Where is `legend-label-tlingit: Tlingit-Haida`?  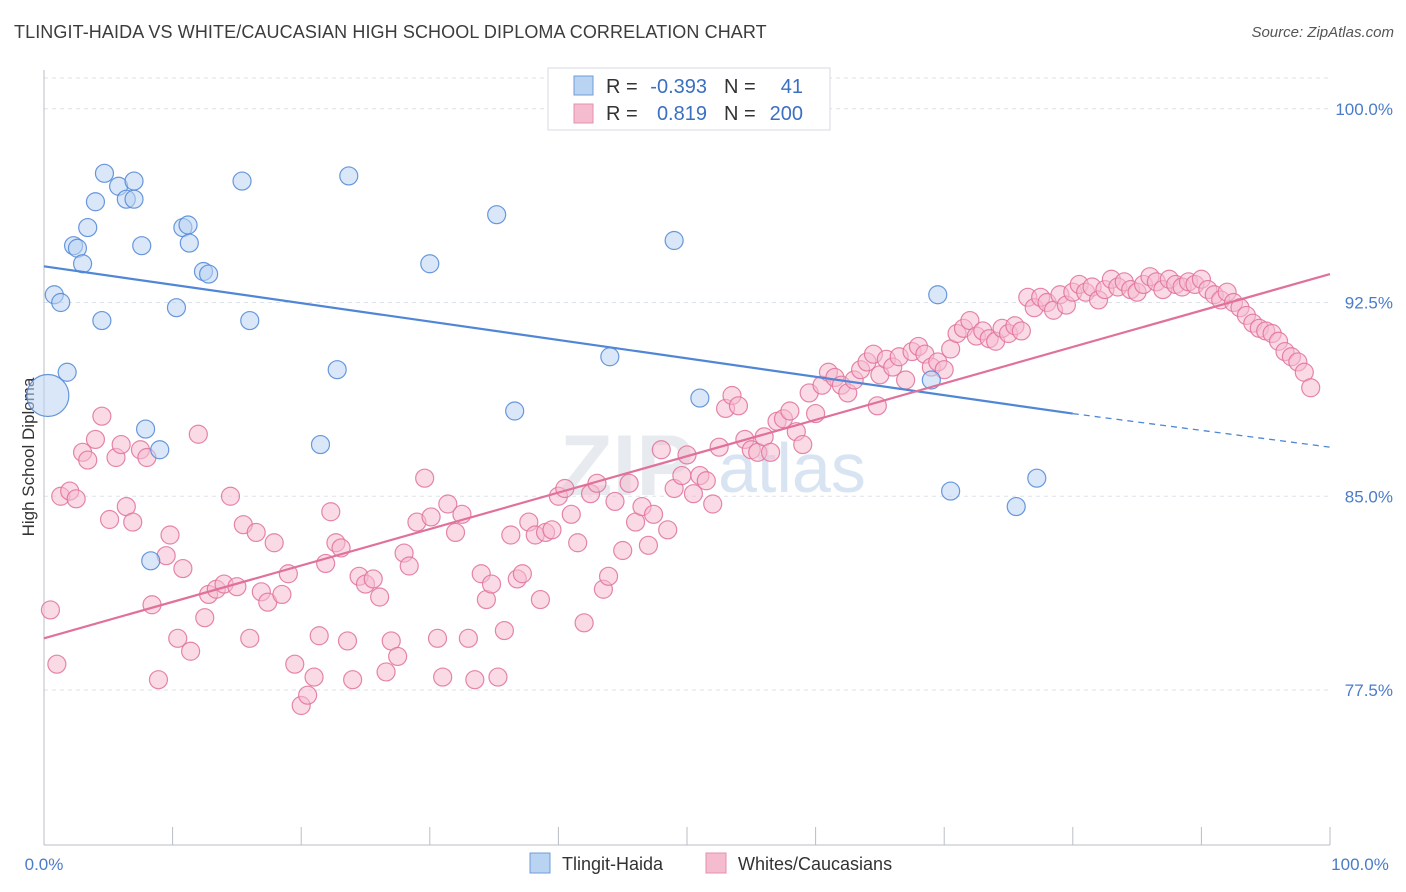 legend-label-tlingit: Tlingit-Haida is located at coordinates (613, 864).